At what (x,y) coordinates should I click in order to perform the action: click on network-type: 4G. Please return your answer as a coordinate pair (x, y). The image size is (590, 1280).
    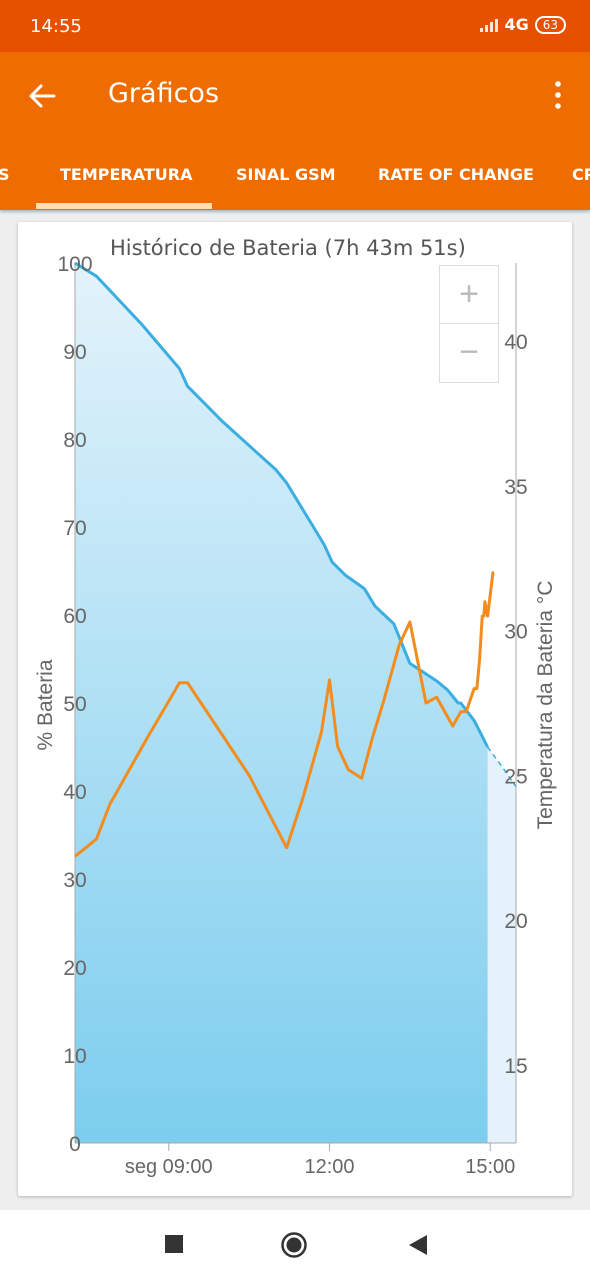
    Looking at the image, I should click on (516, 24).